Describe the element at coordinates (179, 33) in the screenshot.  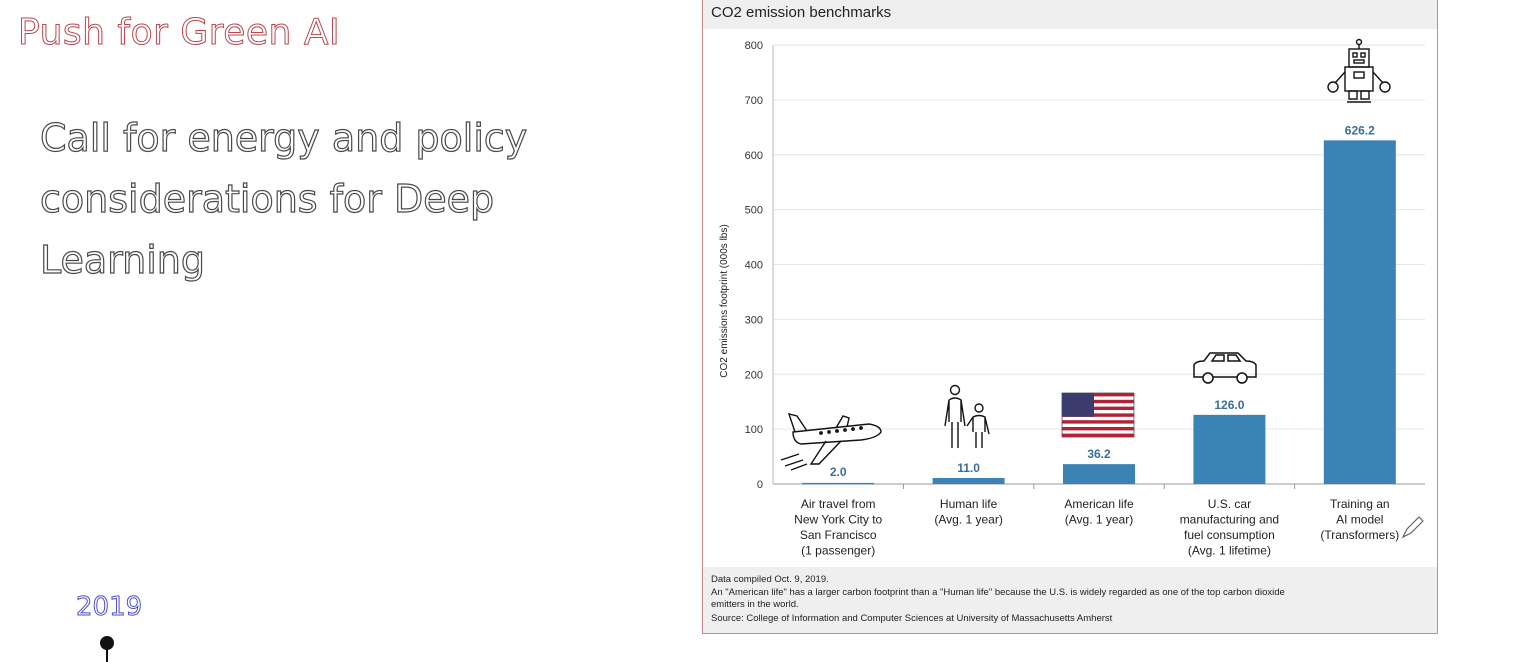
I see `slide-title: Push for Green AI` at that location.